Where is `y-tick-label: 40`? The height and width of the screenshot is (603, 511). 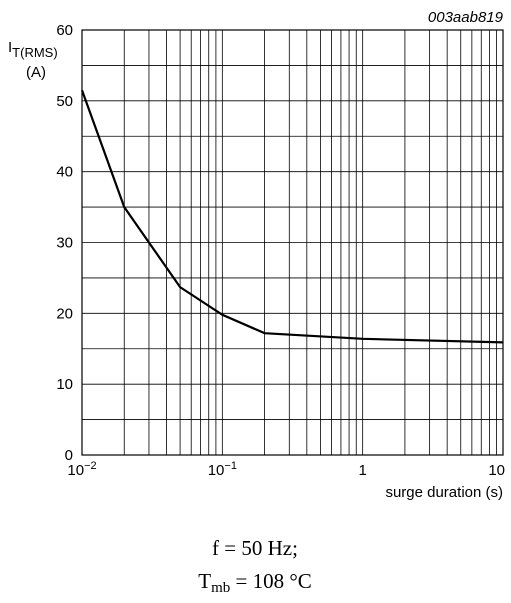
y-tick-label: 40 is located at coordinates (64, 172).